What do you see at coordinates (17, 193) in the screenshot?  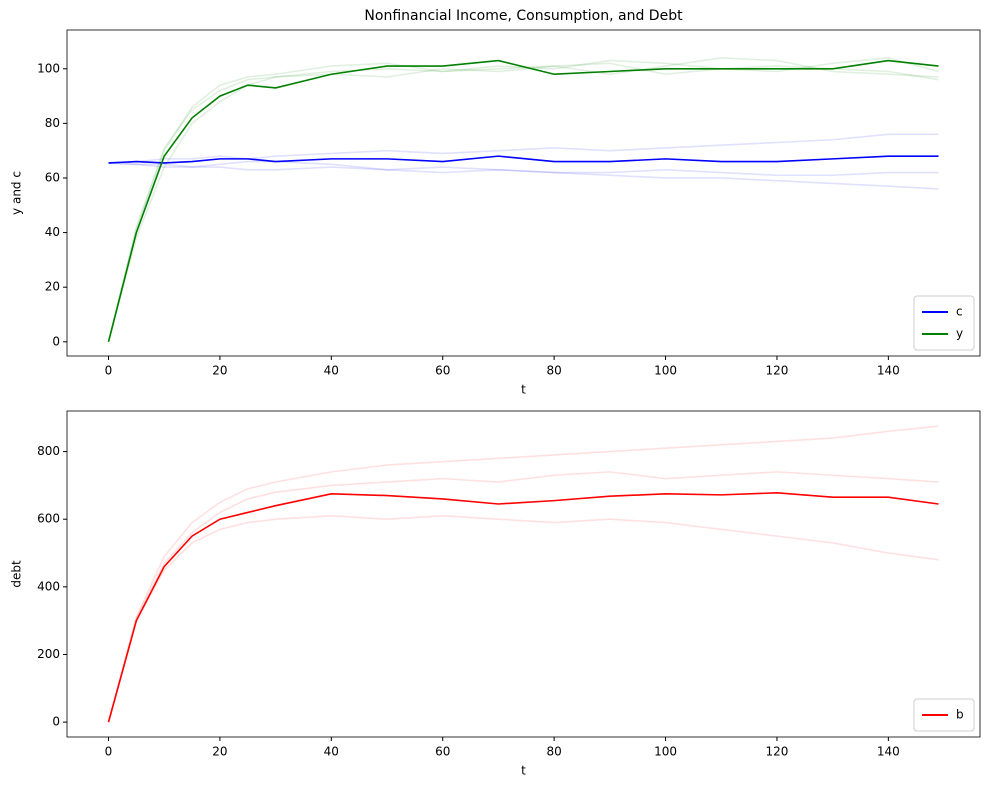 I see `y-axis-label: y and c` at bounding box center [17, 193].